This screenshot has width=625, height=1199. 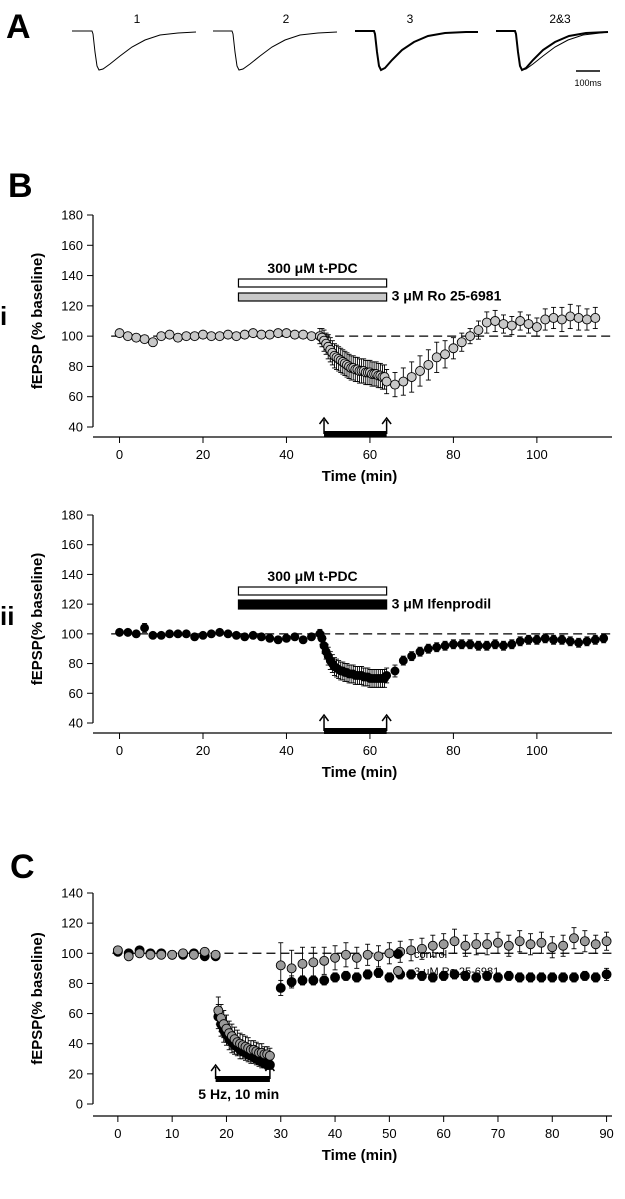 I want to click on y-tick-label: 40, so click(x=76, y=723).